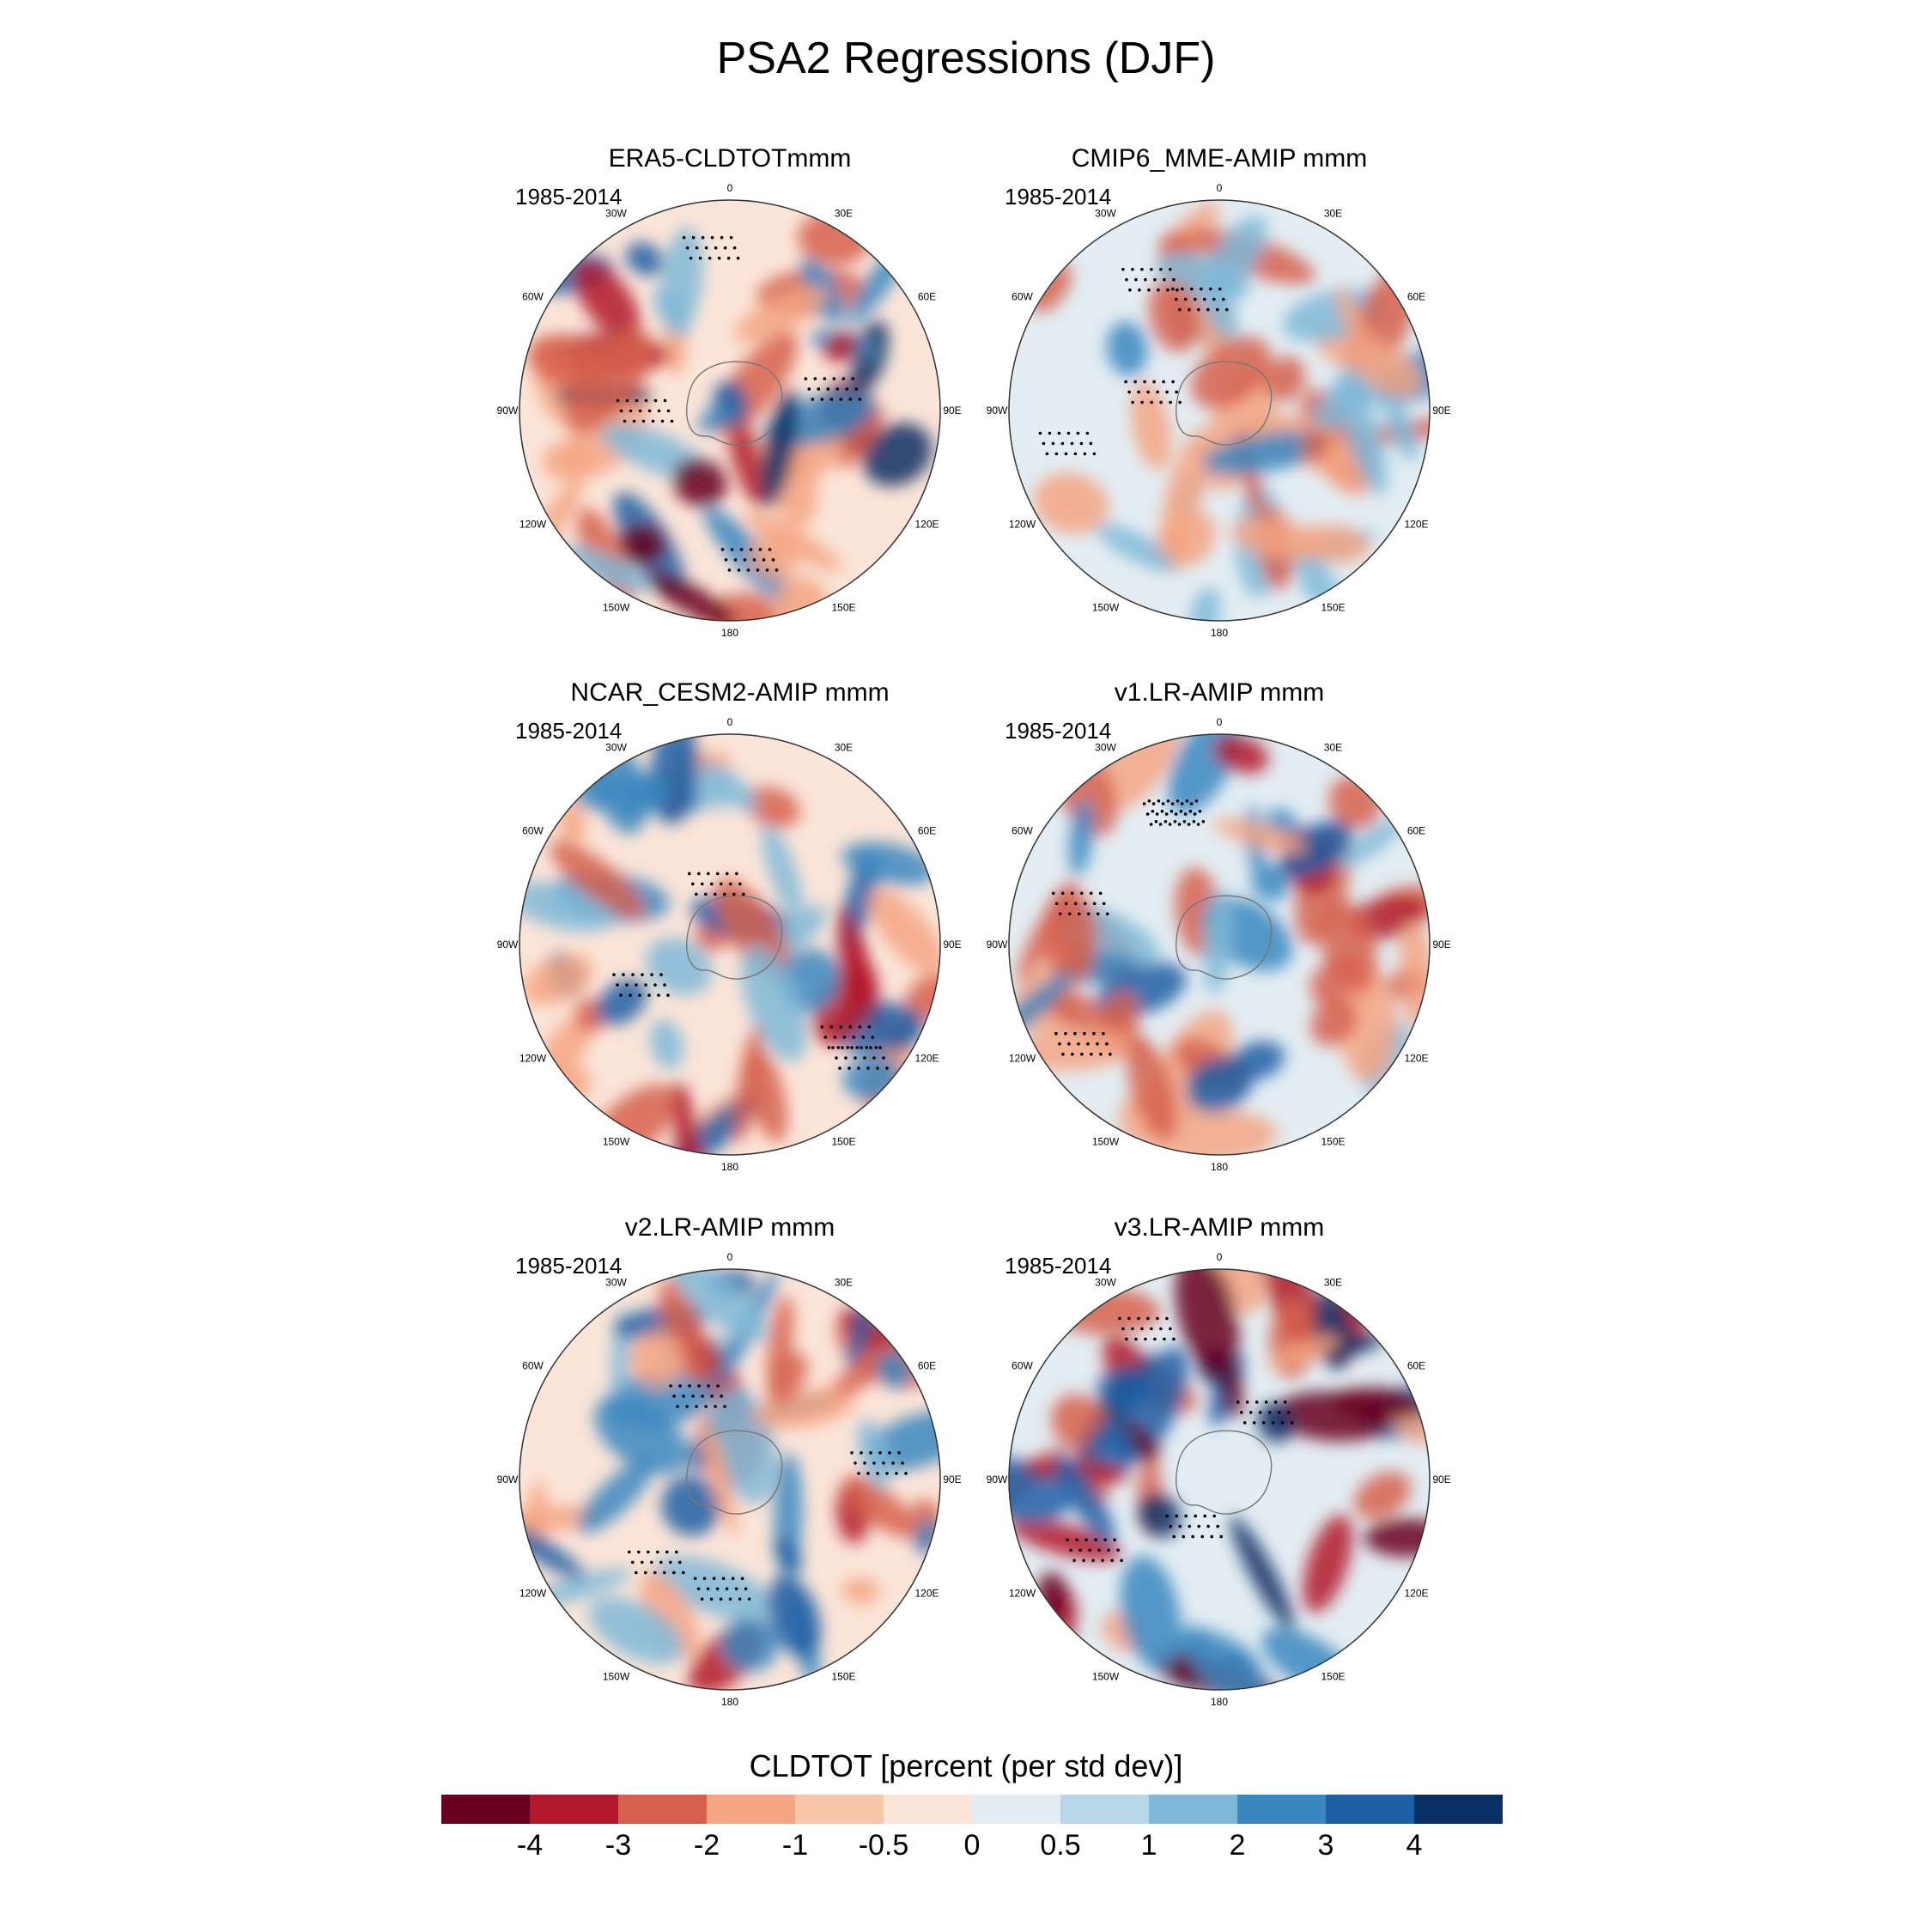 Image resolution: width=1932 pixels, height=1932 pixels. Describe the element at coordinates (844, 214) in the screenshot. I see `longitude-label: 30E` at that location.